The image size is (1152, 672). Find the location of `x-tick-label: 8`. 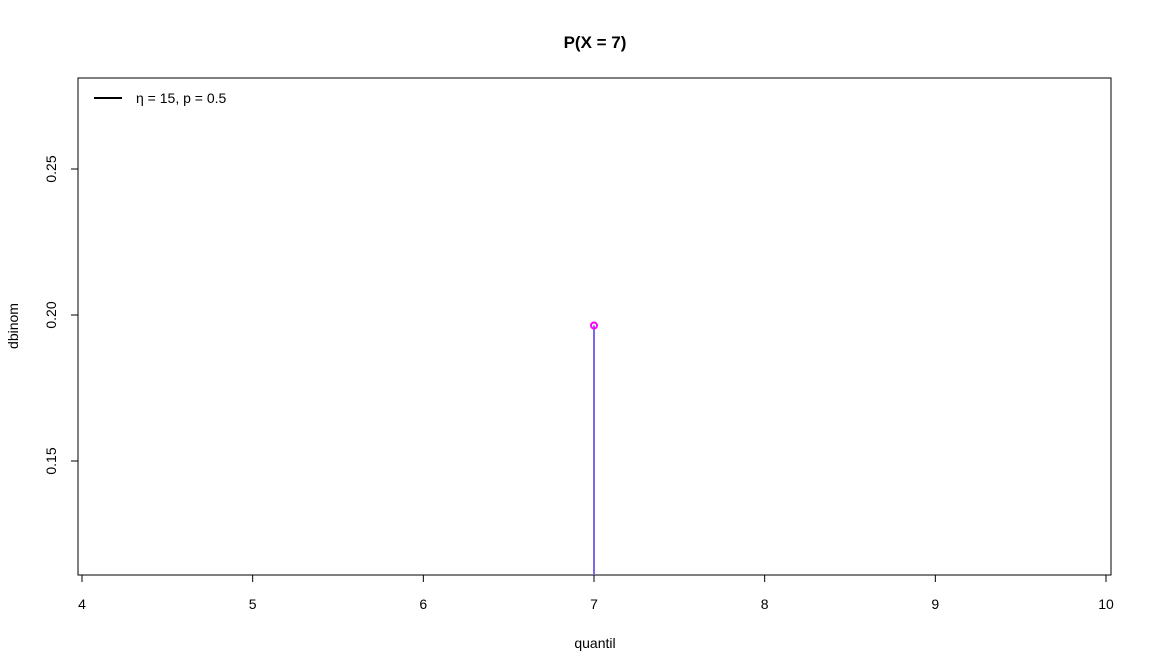

x-tick-label: 8 is located at coordinates (765, 604).